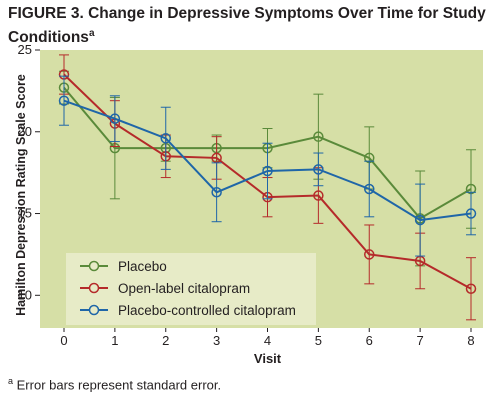 The width and height of the screenshot is (496, 407). What do you see at coordinates (267, 340) in the screenshot?
I see `x-tick-label: 4` at bounding box center [267, 340].